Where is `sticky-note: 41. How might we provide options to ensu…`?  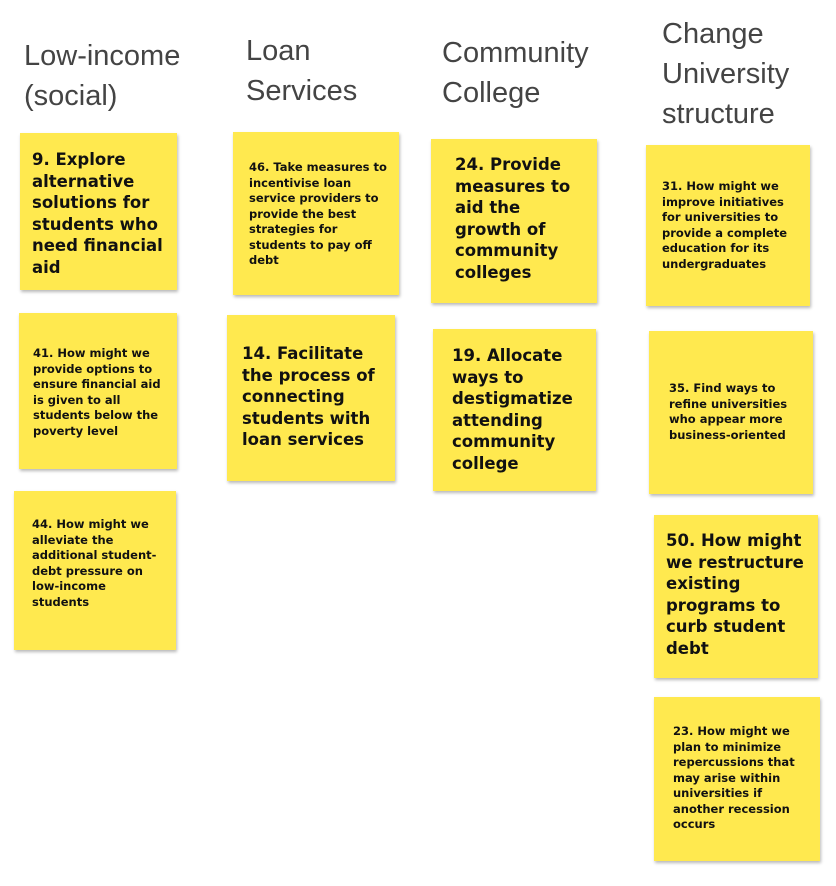
sticky-note: 41. How might we provide options to ensu… is located at coordinates (98, 391).